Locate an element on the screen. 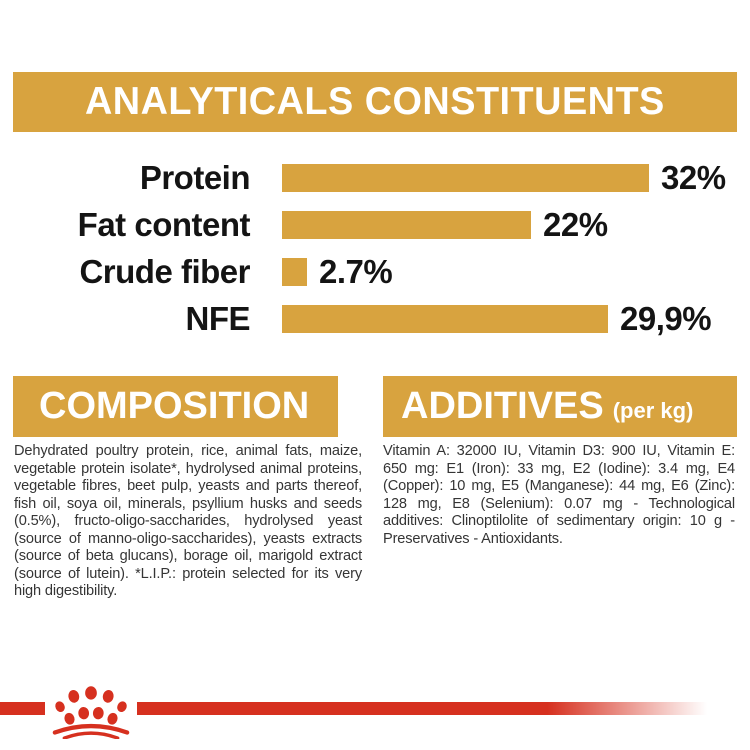  bar-value-label: 22% is located at coordinates (575, 224).